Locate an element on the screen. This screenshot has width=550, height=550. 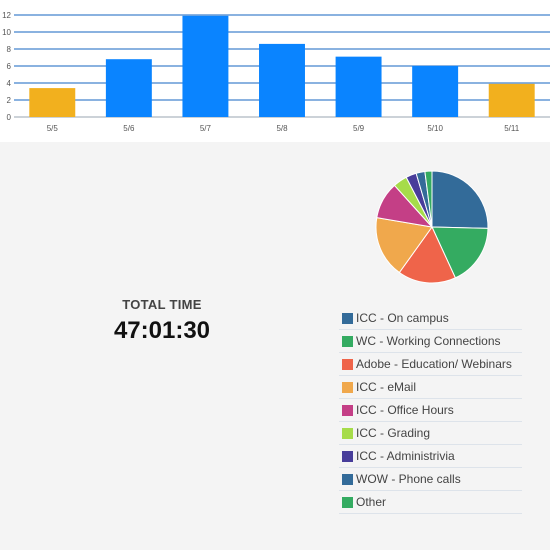
legend-item: ICC - On campus is located at coordinates (430, 318).